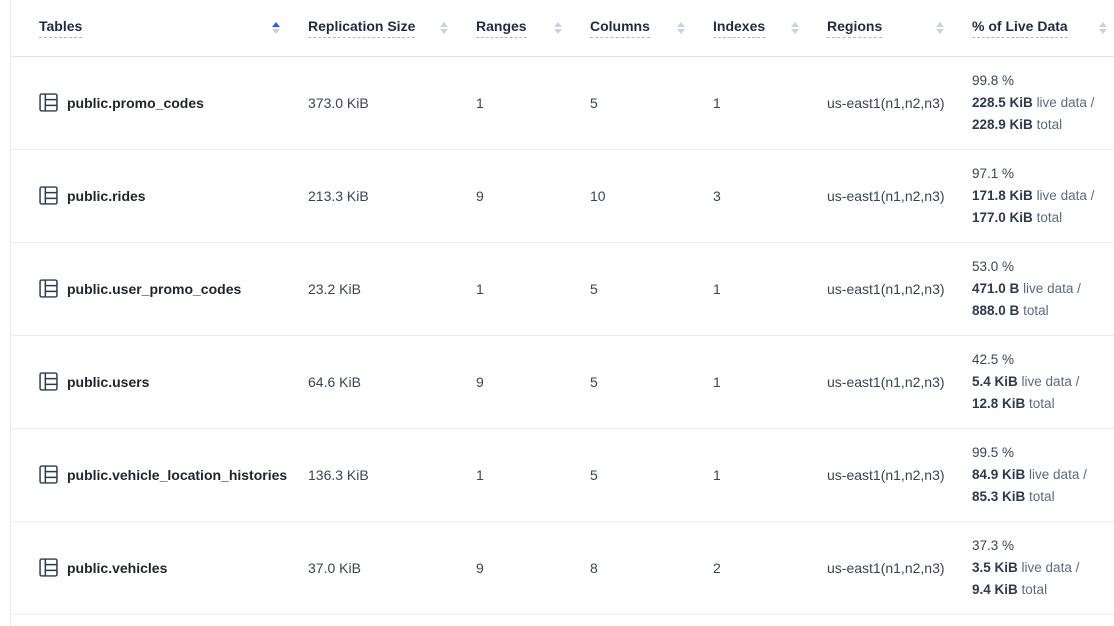 This screenshot has width=1114, height=626. What do you see at coordinates (1043, 218) in the screenshot?
I see `total-size-line: 177.0 KiB total` at bounding box center [1043, 218].